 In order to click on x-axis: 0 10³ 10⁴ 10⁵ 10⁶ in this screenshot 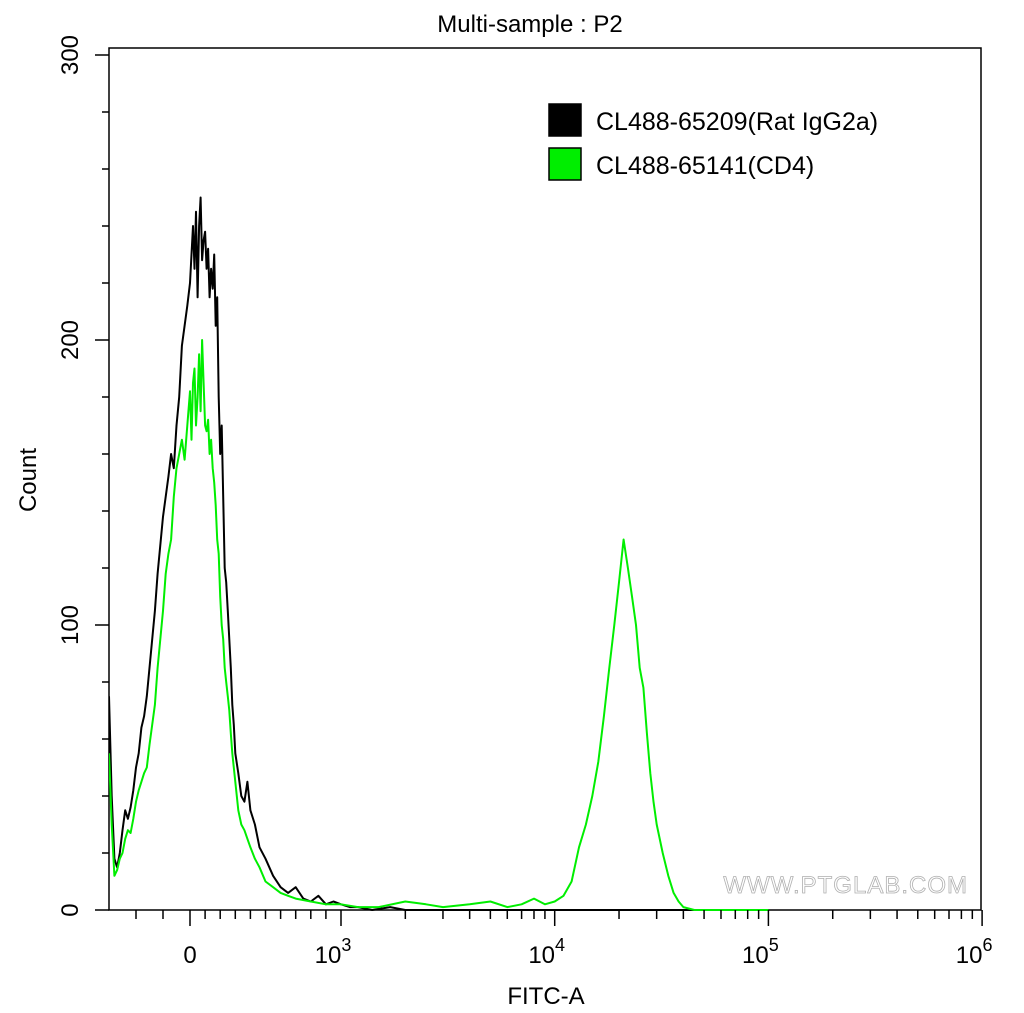, I will do `click(564, 939)`.